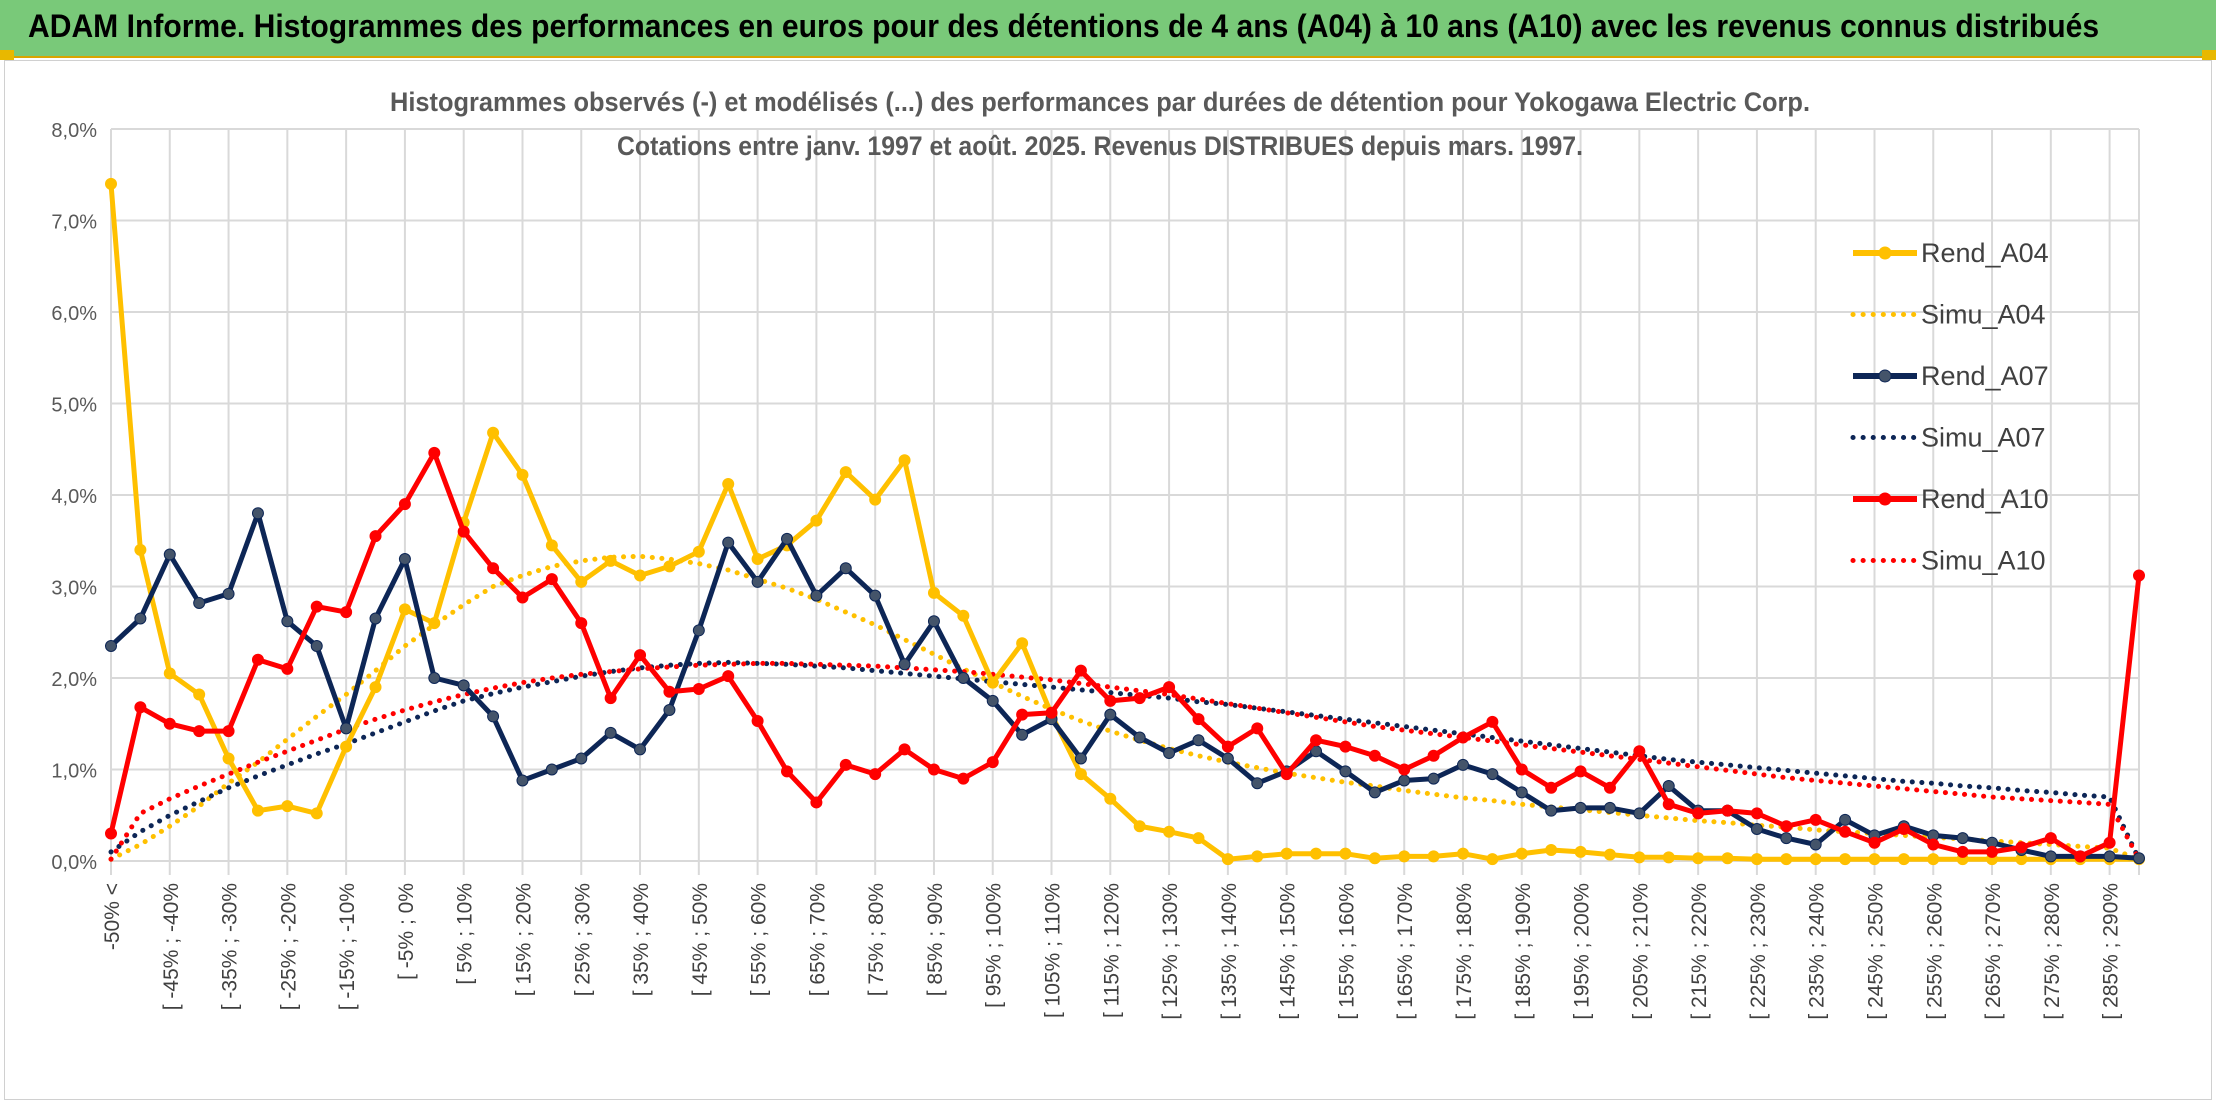 Image resolution: width=2216 pixels, height=1102 pixels. I want to click on x-tick-label: [ 205% ; 210%, so click(1640, 951).